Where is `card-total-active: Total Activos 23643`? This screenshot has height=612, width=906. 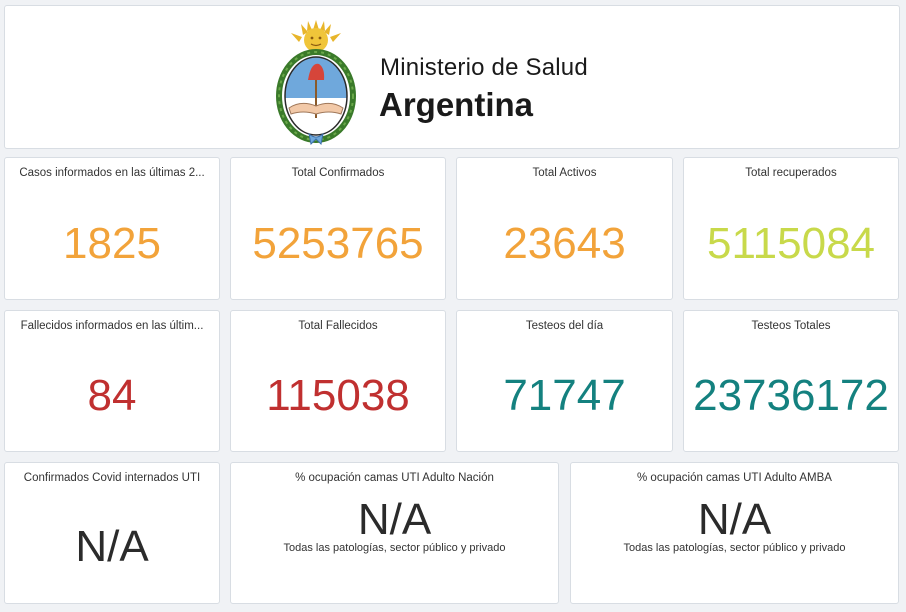
card-total-active: Total Activos 23643 is located at coordinates (564, 228).